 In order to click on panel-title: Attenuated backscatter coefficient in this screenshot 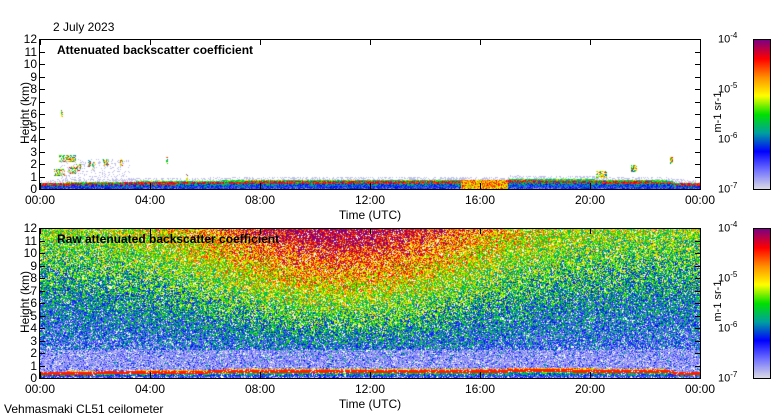, I will do `click(155, 50)`.